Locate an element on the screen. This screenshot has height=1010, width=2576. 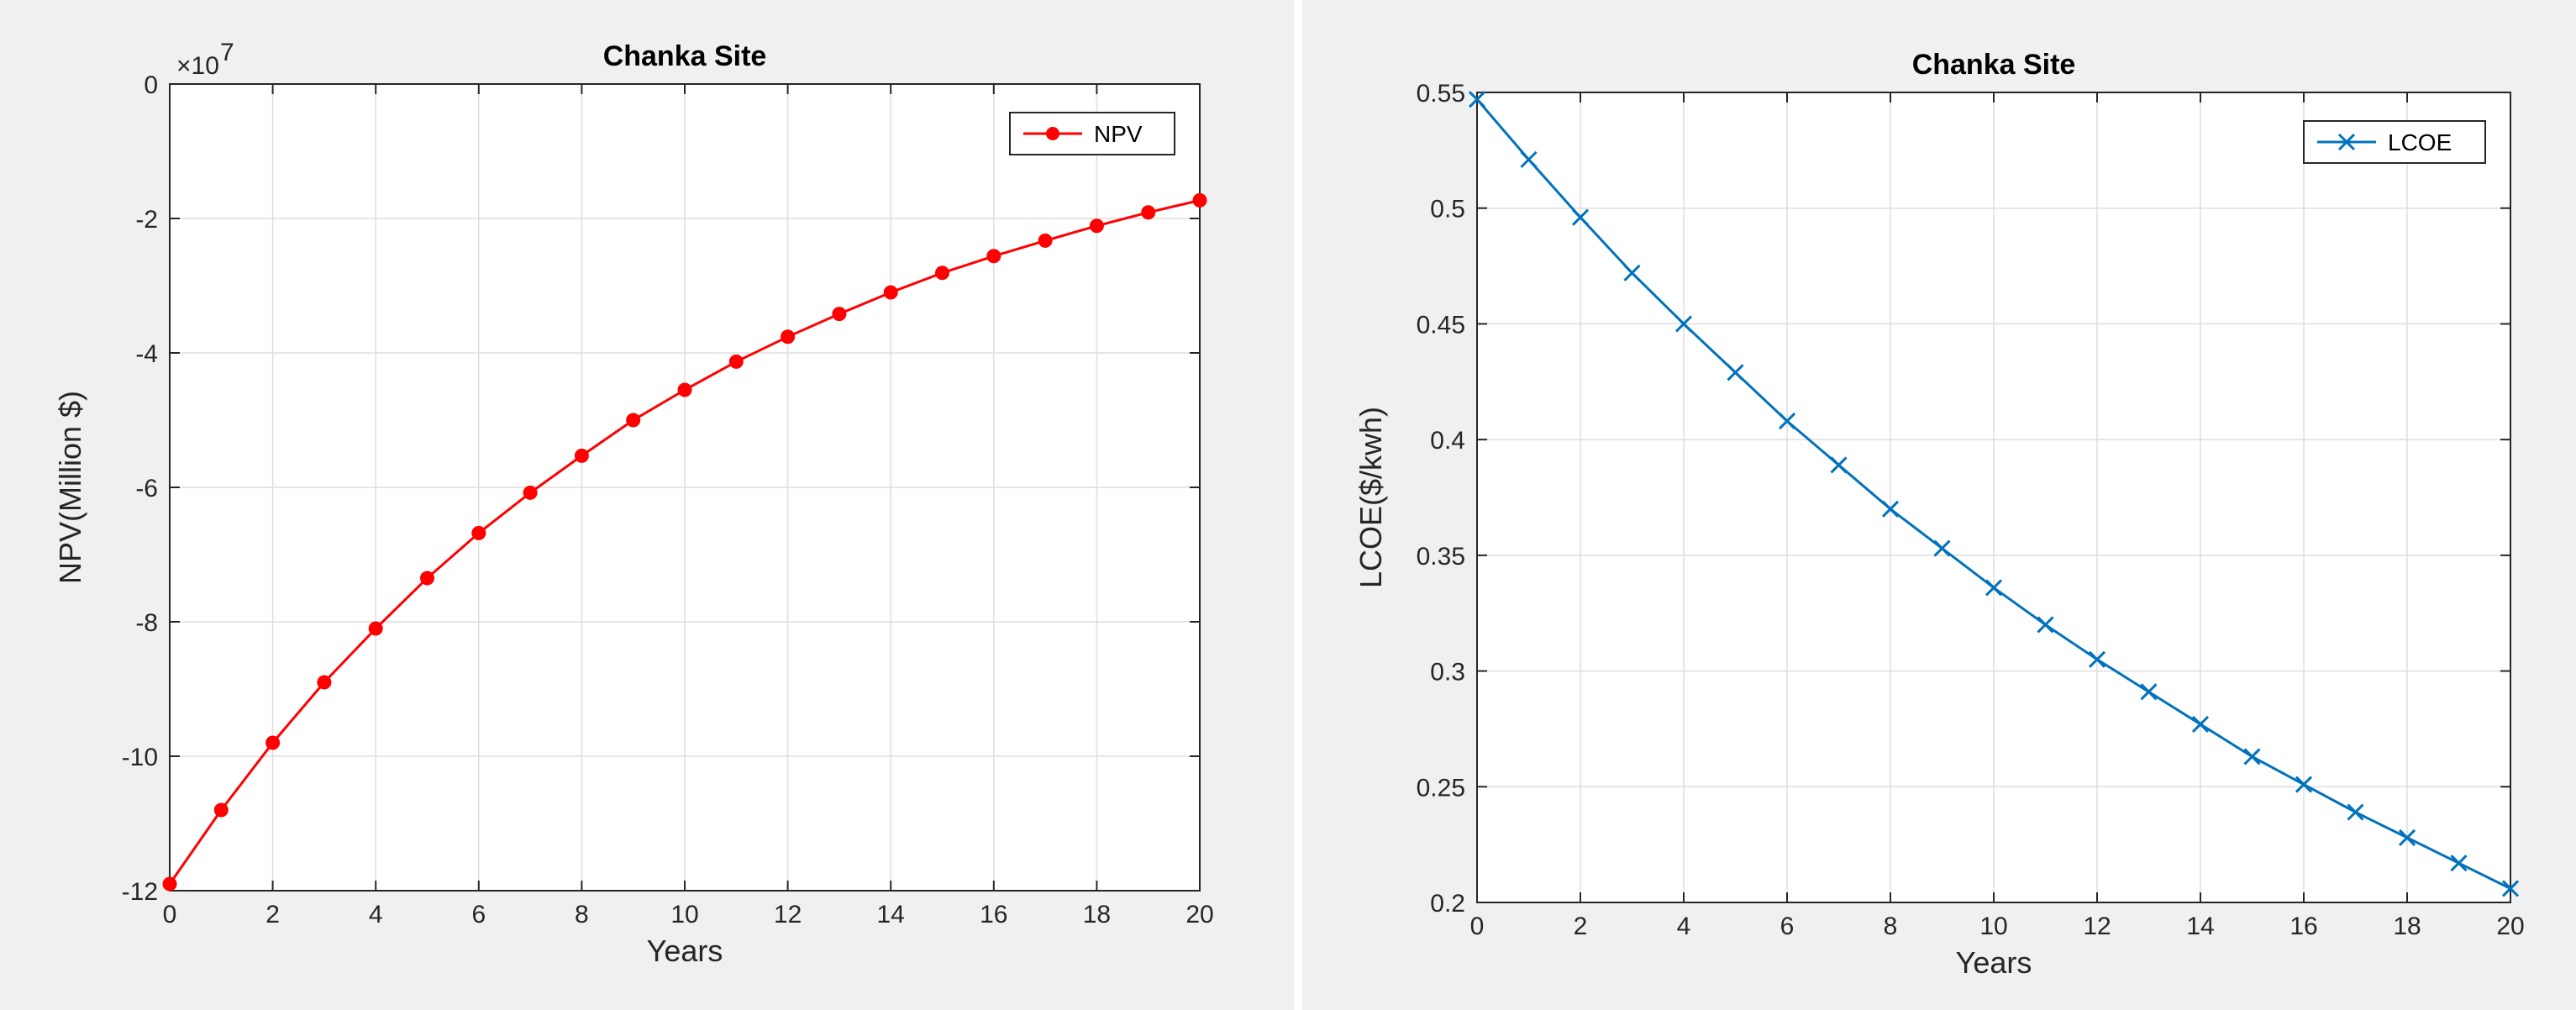
y-tick-label: -12 is located at coordinates (140, 892).